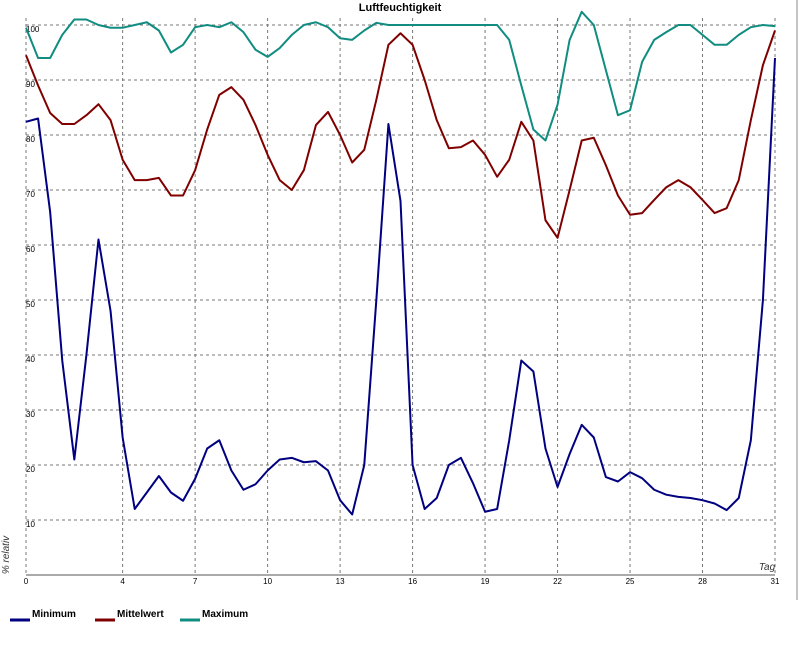 The image size is (800, 650). What do you see at coordinates (30, 359) in the screenshot?
I see `y-tick-label: 40` at bounding box center [30, 359].